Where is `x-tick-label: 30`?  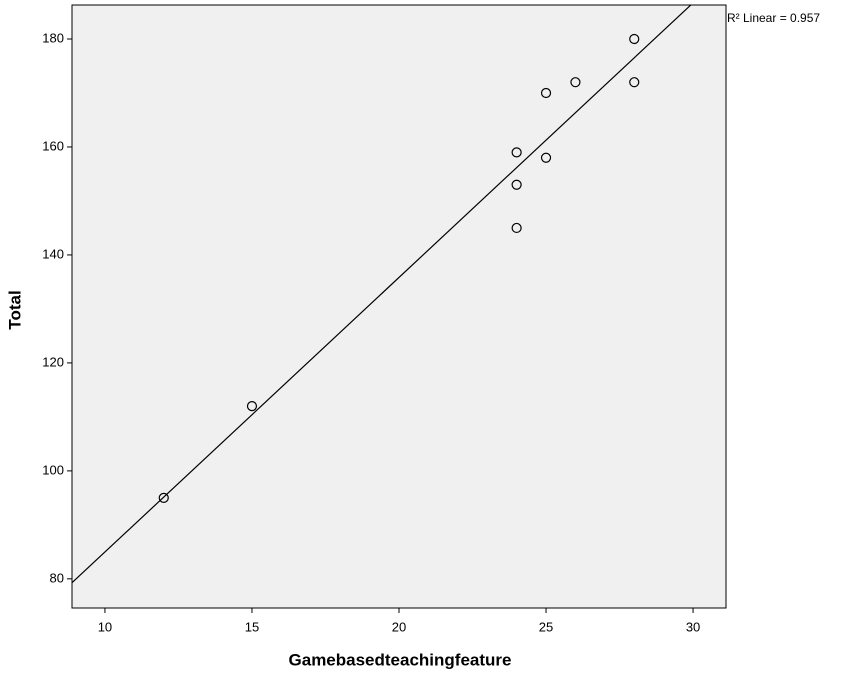 x-tick-label: 30 is located at coordinates (693, 626).